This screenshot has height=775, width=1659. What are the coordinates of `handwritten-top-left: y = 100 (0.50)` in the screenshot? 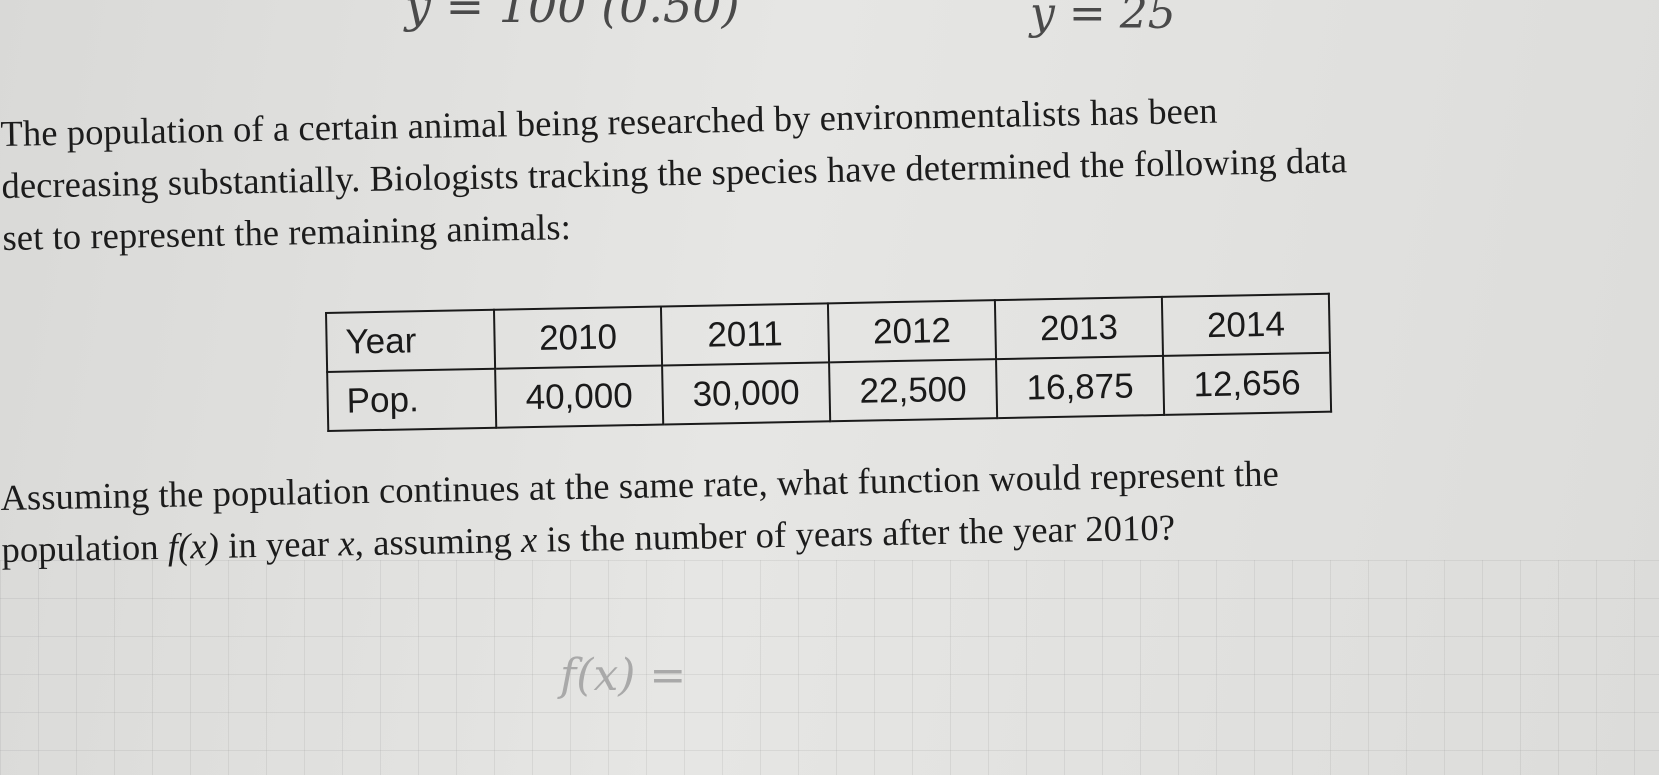 It's located at (571, 16).